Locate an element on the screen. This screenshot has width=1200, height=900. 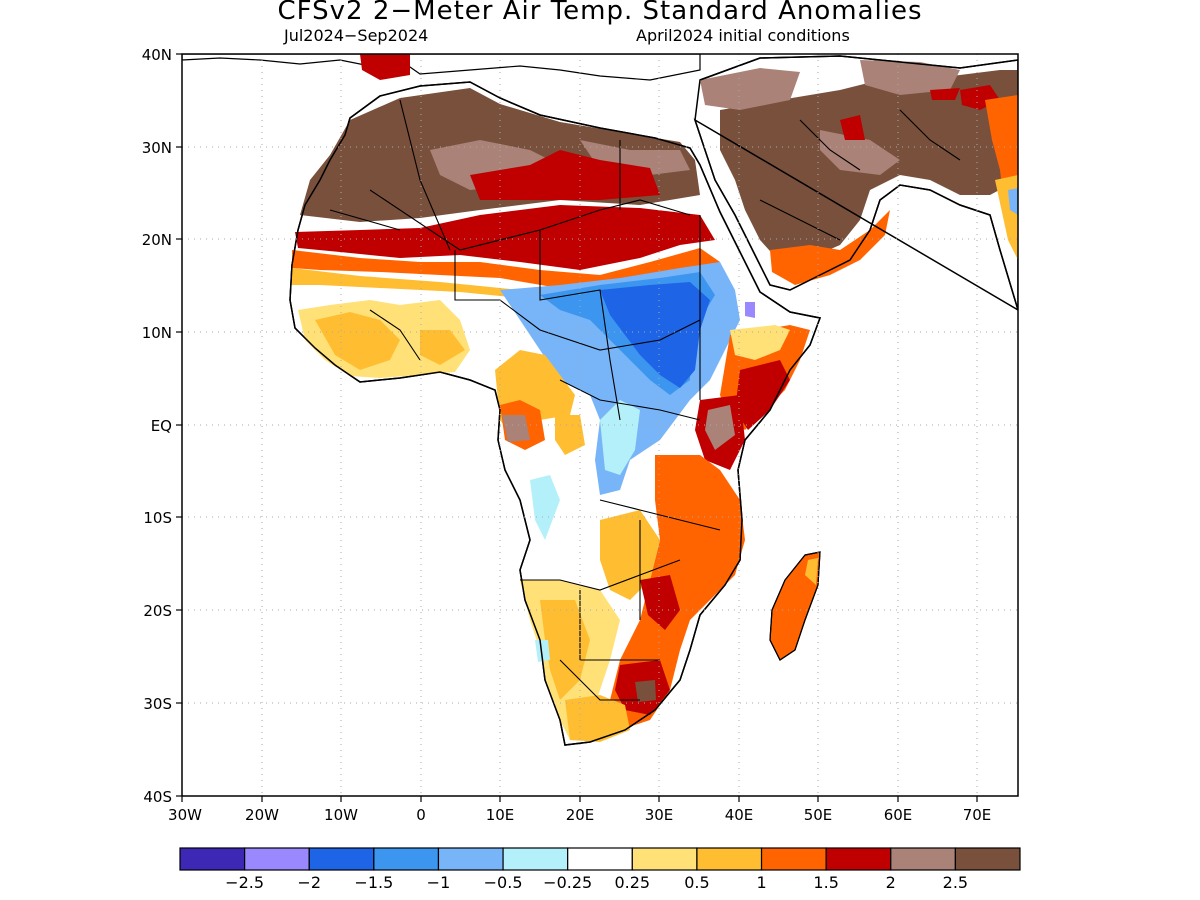
lon-label: 60E is located at coordinates (898, 815).